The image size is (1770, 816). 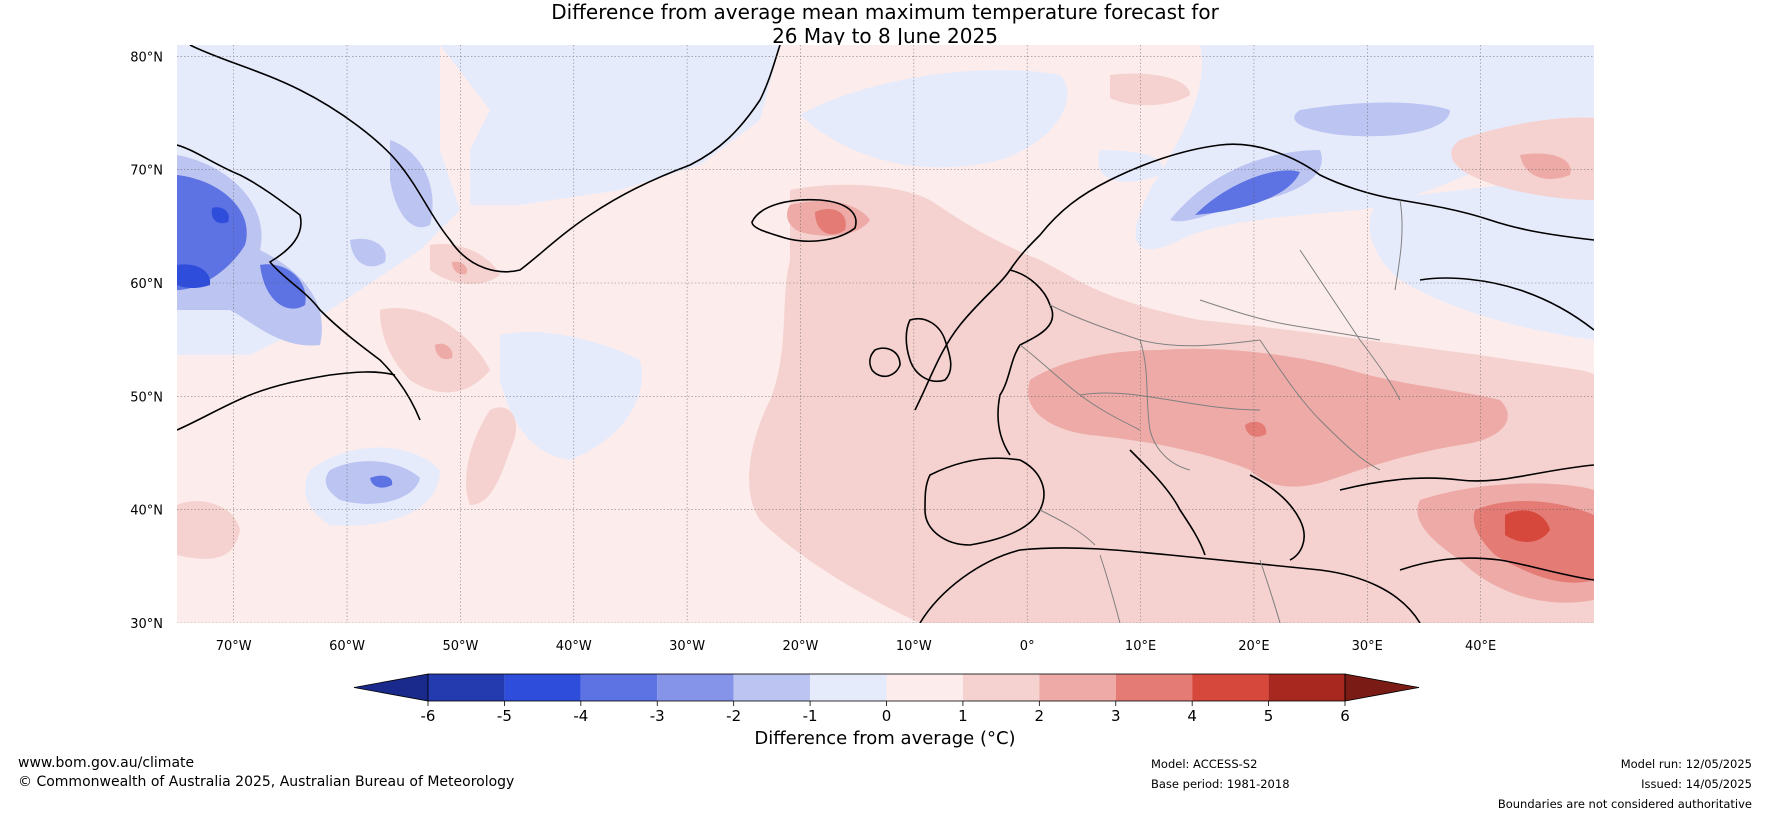 I want to click on lat-tick-label: 70°N, so click(x=146, y=171).